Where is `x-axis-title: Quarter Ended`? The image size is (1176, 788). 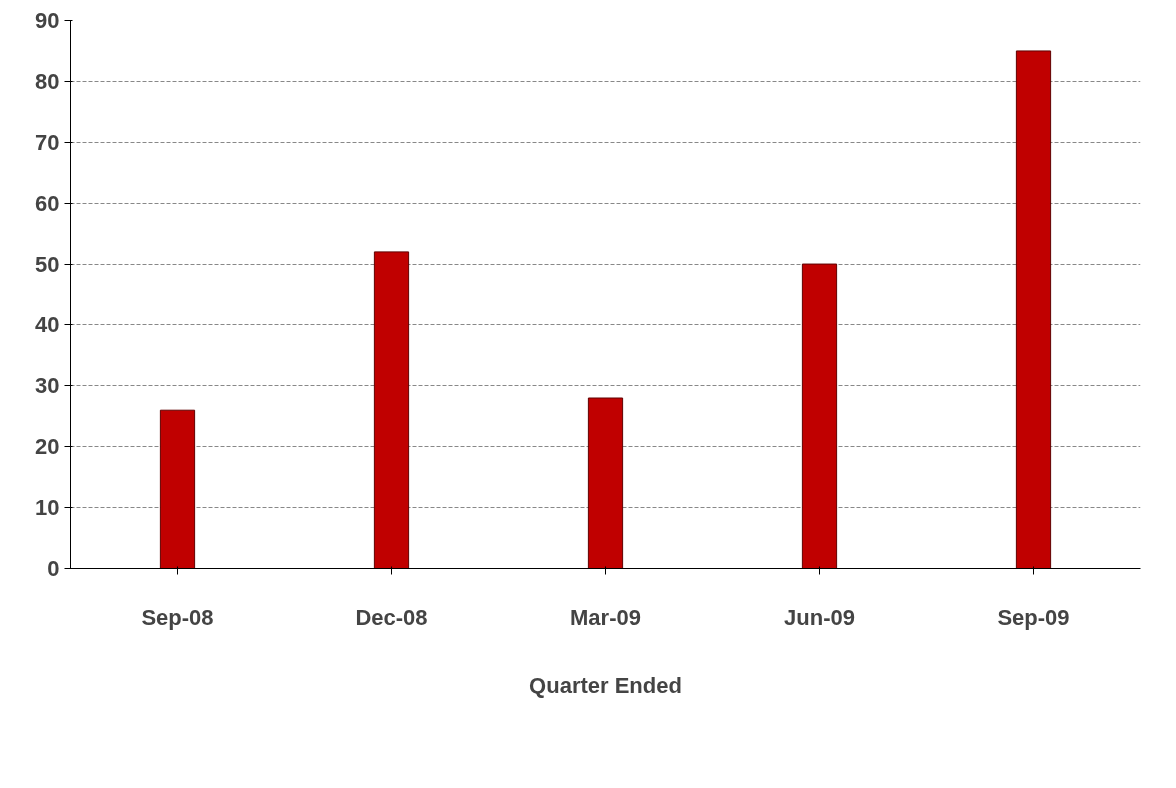
x-axis-title: Quarter Ended is located at coordinates (605, 685).